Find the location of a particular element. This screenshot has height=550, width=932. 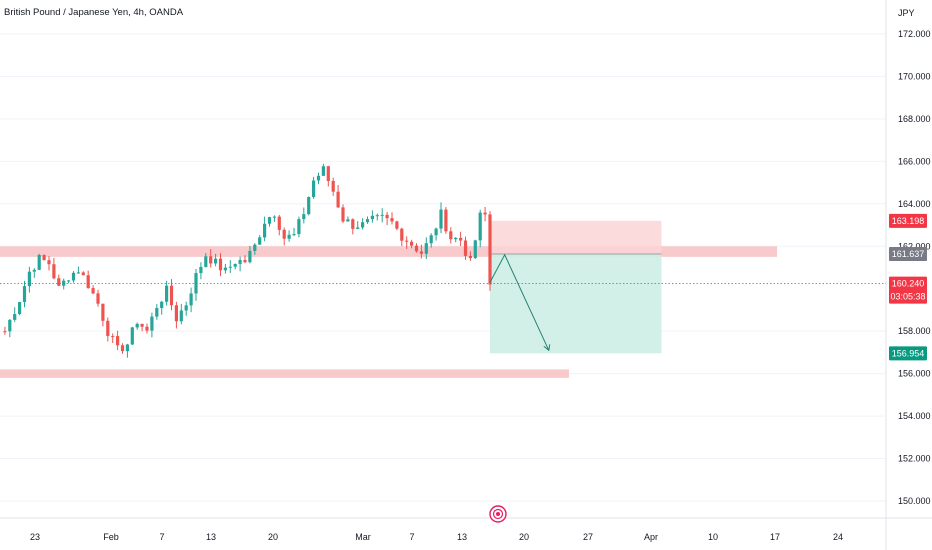

bottom-marker is located at coordinates (498, 514).